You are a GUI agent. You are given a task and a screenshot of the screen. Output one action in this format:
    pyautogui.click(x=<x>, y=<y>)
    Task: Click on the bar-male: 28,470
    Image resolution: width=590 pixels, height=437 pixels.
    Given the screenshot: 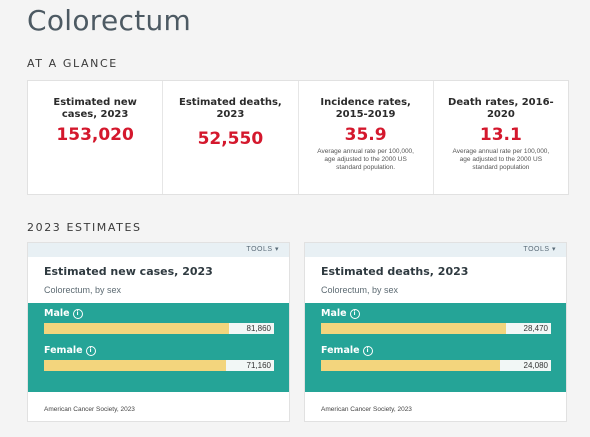 What is the action you would take?
    pyautogui.click(x=436, y=328)
    